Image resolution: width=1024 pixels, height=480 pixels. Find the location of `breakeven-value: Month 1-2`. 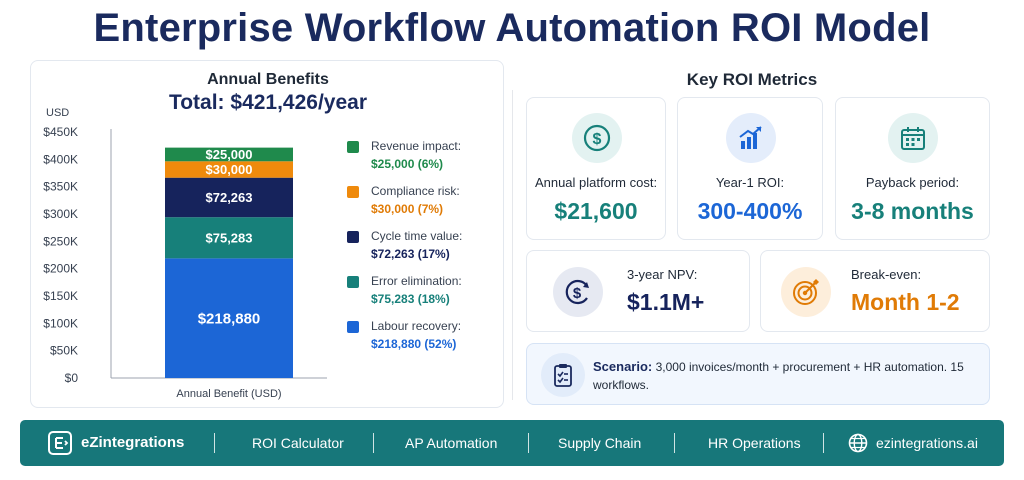

breakeven-value: Month 1-2 is located at coordinates (905, 302).